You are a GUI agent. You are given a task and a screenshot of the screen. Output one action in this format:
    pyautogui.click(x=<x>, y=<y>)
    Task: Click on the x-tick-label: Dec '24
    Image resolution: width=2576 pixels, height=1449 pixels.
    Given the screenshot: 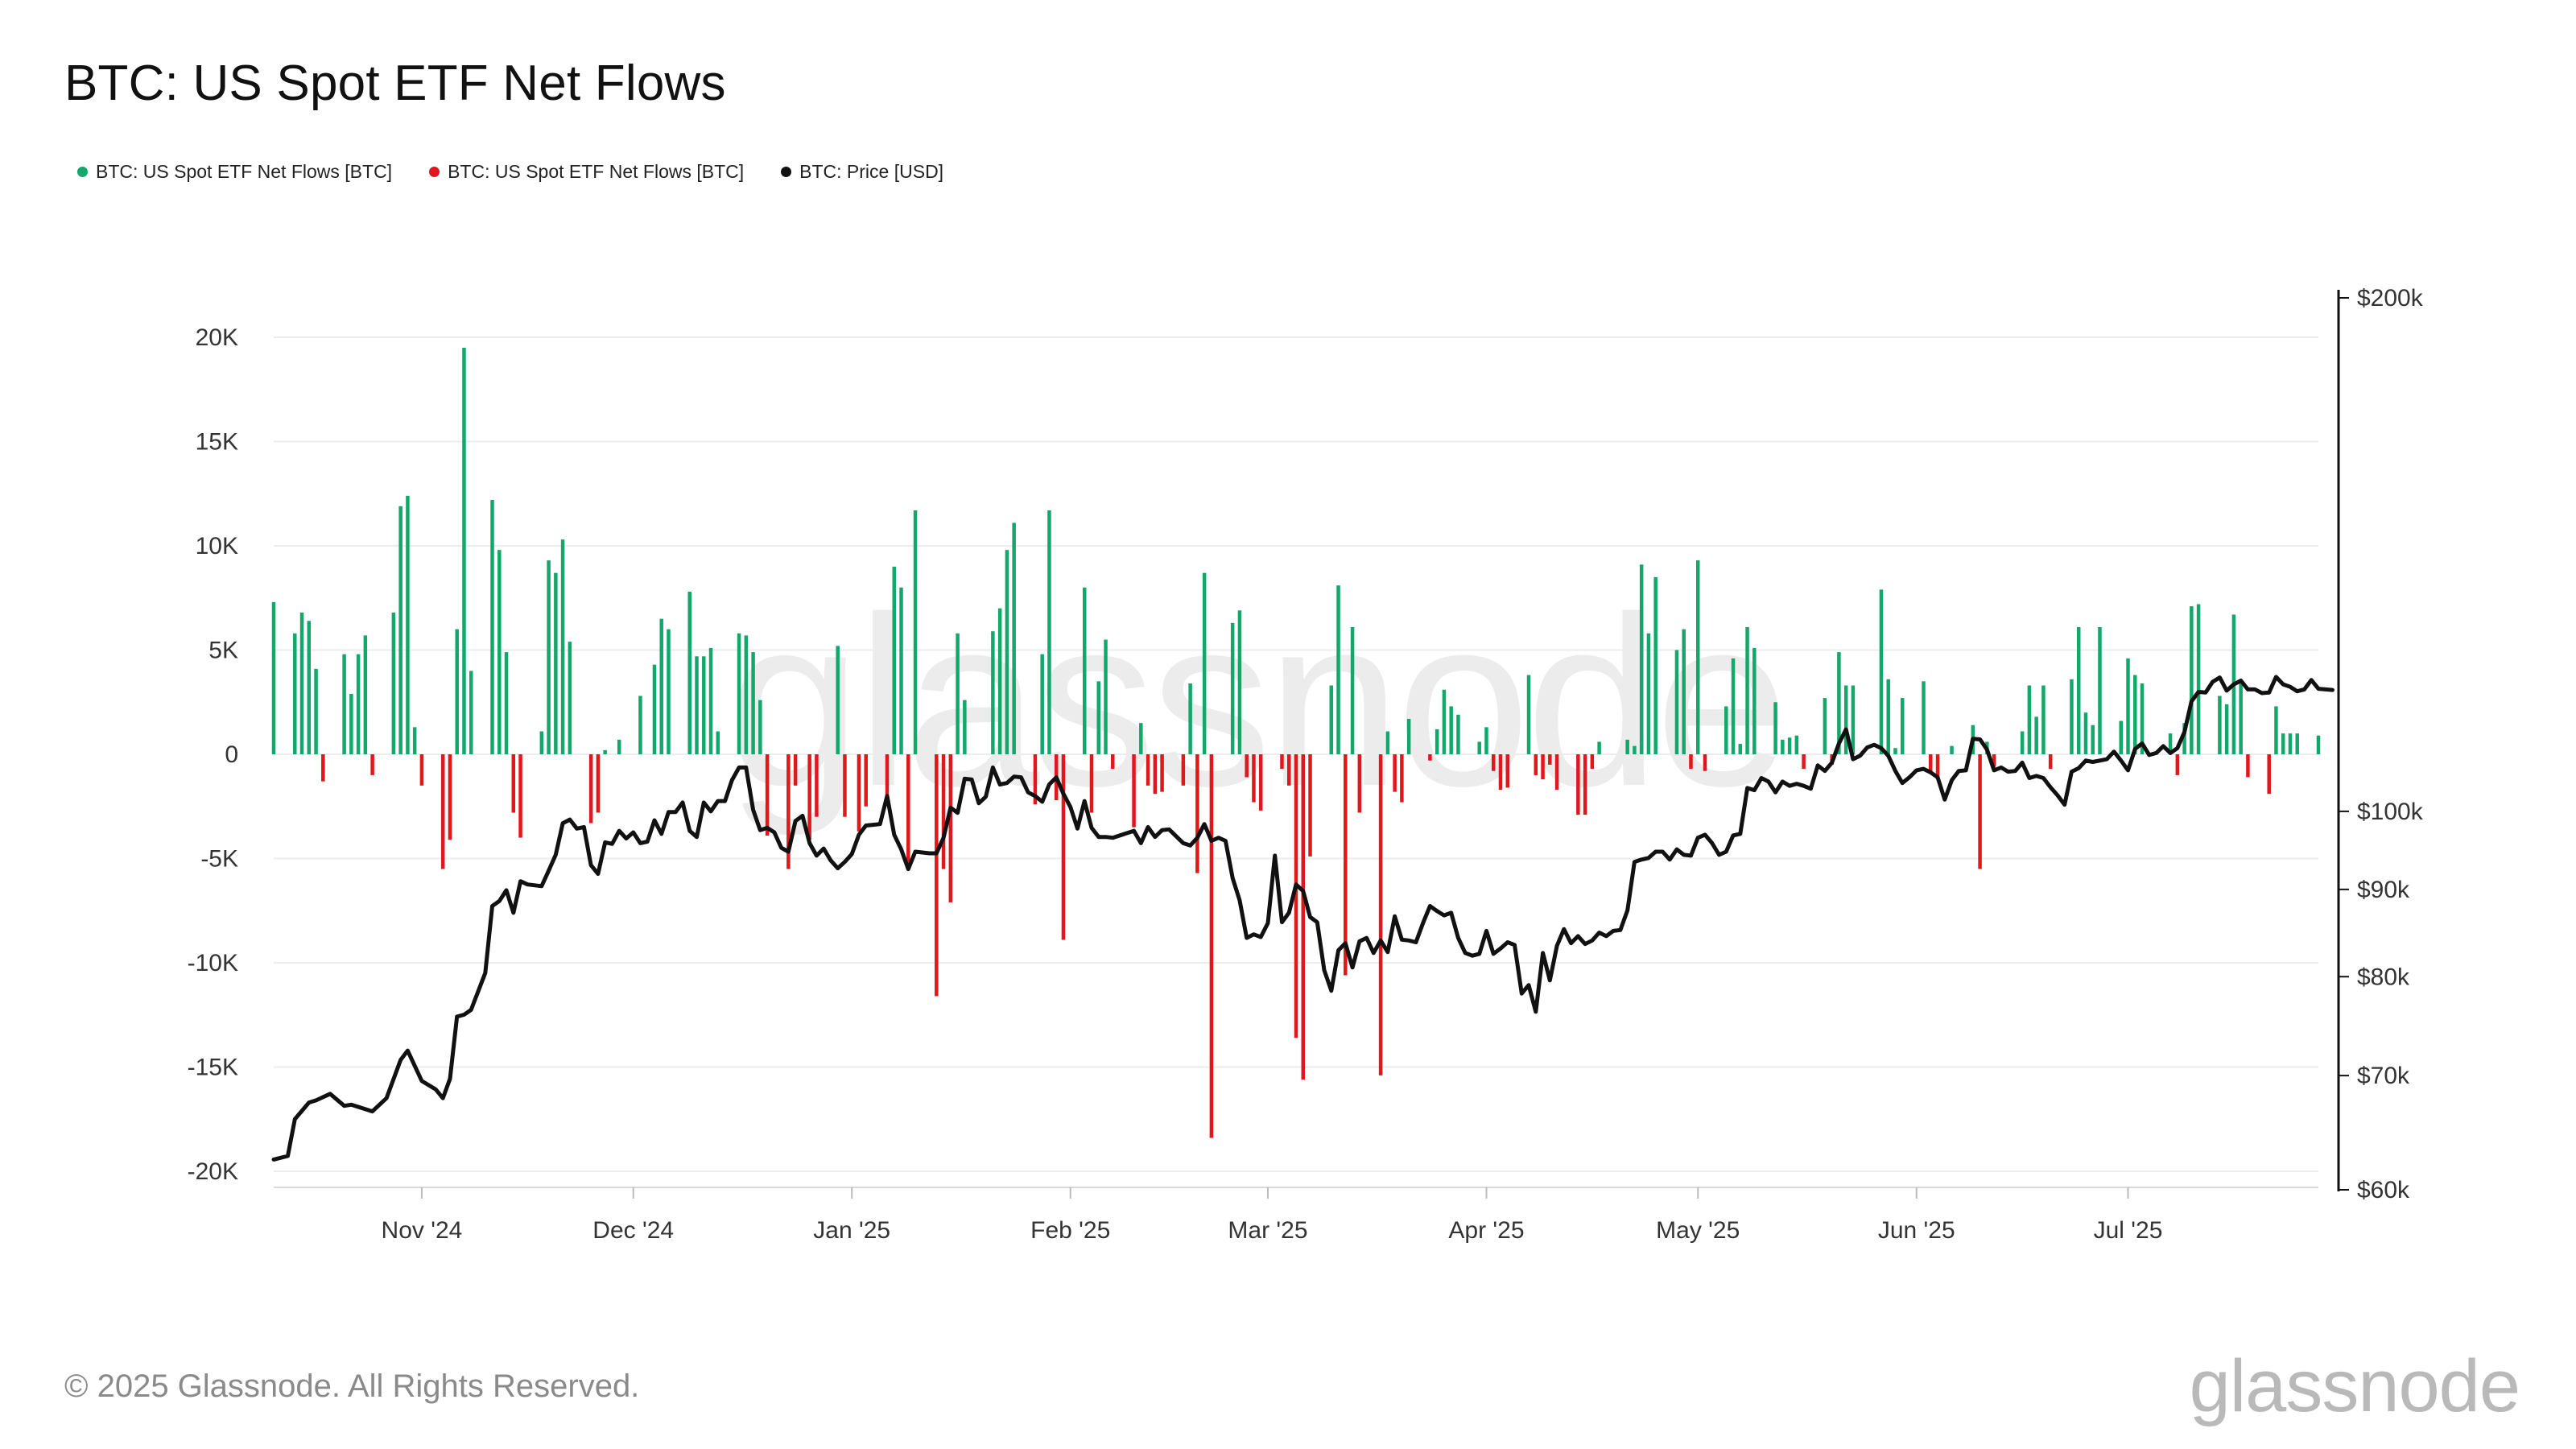 What is the action you would take?
    pyautogui.click(x=633, y=1230)
    